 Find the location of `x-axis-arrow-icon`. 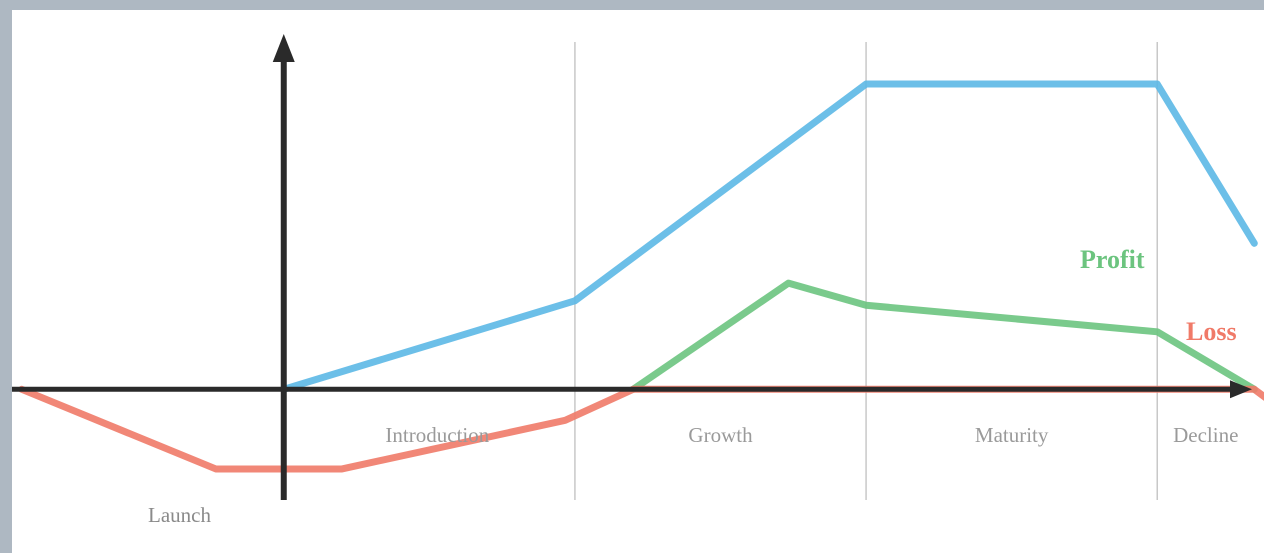

x-axis-arrow-icon is located at coordinates (1241, 389).